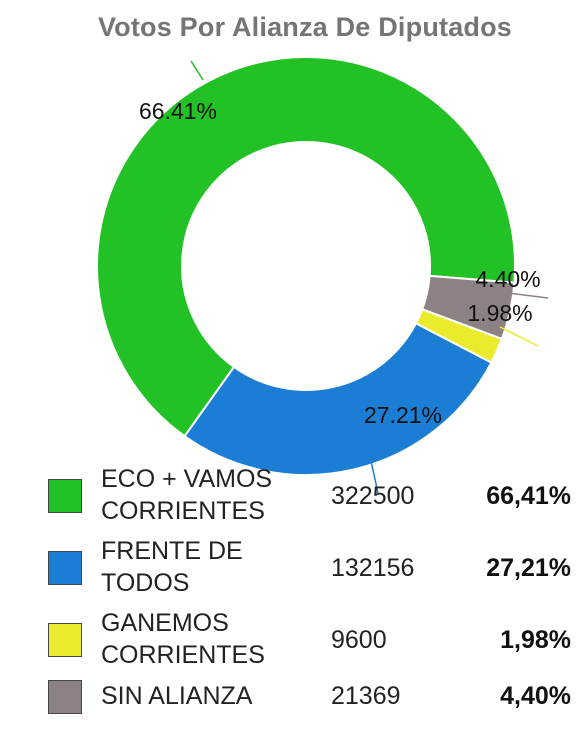 The height and width of the screenshot is (731, 585). What do you see at coordinates (338, 398) in the screenshot?
I see `donut-slice` at bounding box center [338, 398].